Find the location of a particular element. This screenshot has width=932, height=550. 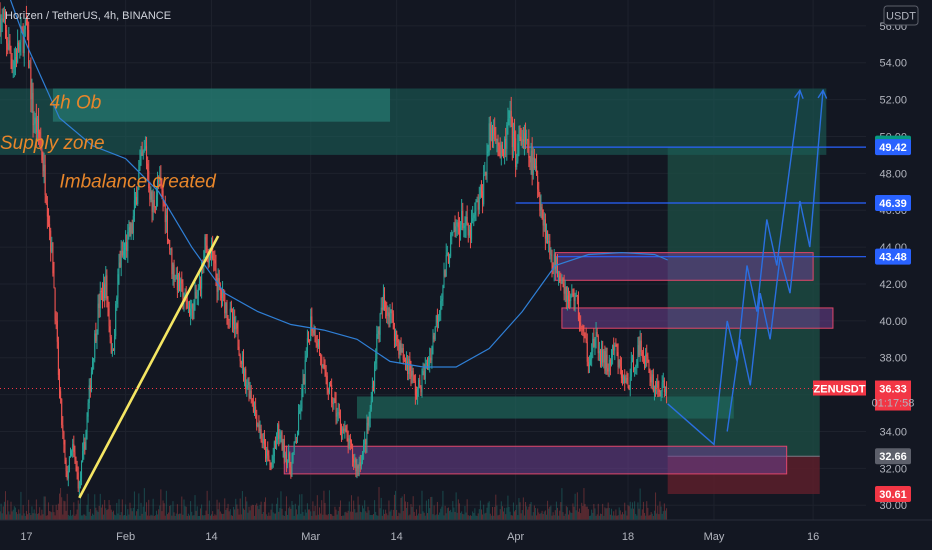

chart-title: Horizen / TetherUS, 4h, BINANCE is located at coordinates (88, 16).